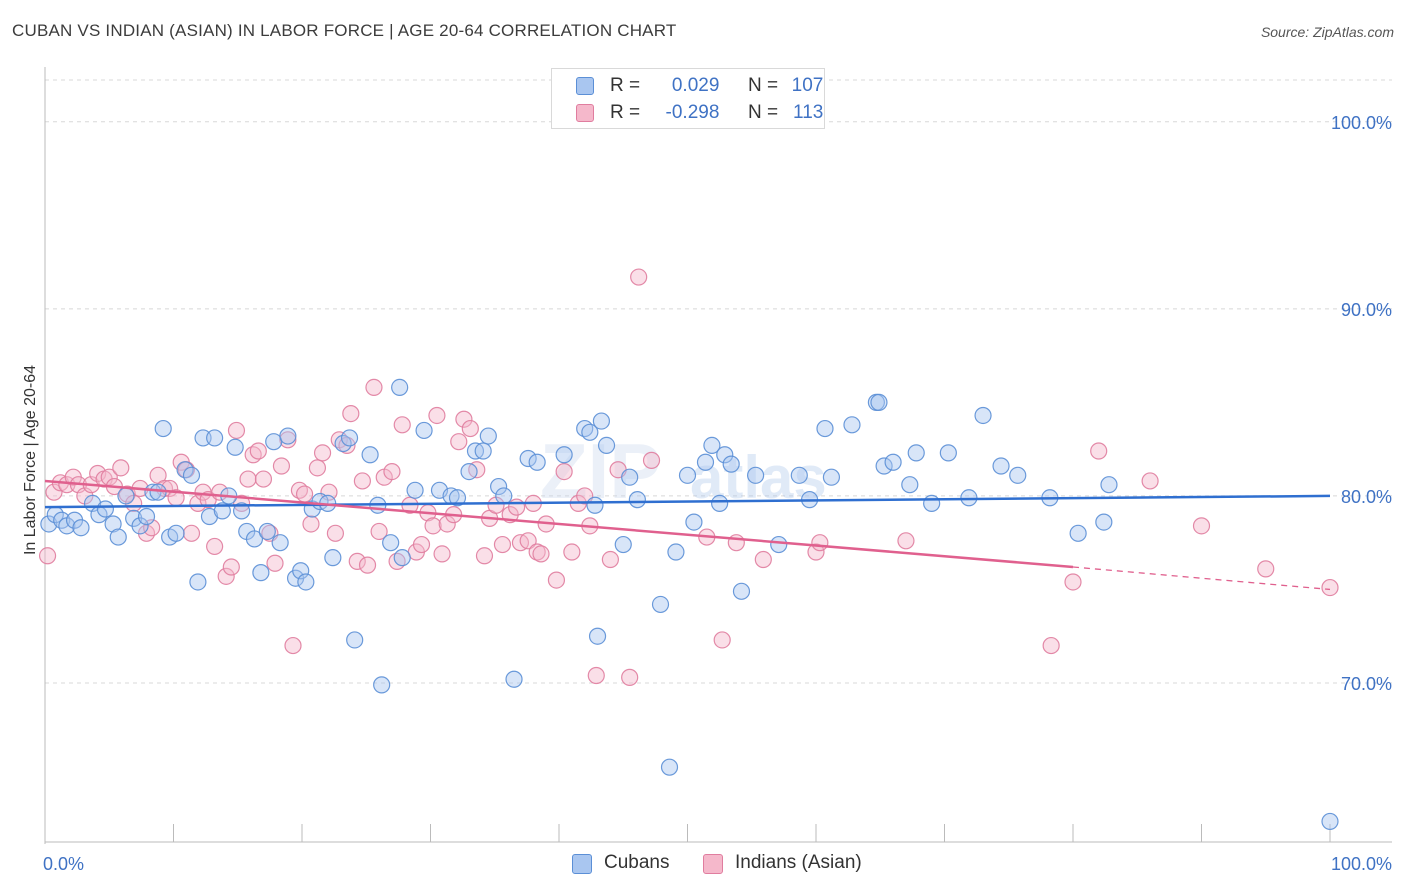 This screenshot has width=1406, height=892. What do you see at coordinates (798, 862) in the screenshot?
I see `indians-legend-label: Indians (Asian)` at bounding box center [798, 862].